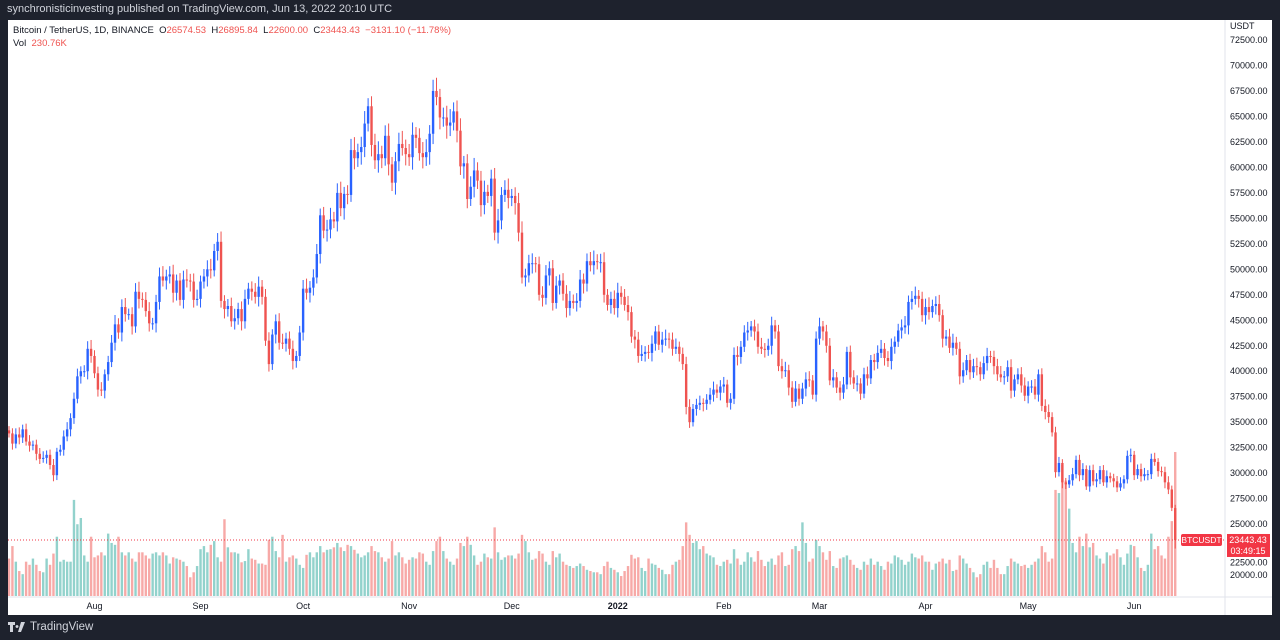 The image size is (1280, 640). I want to click on price-tick-label: 47500.00, so click(1249, 295).